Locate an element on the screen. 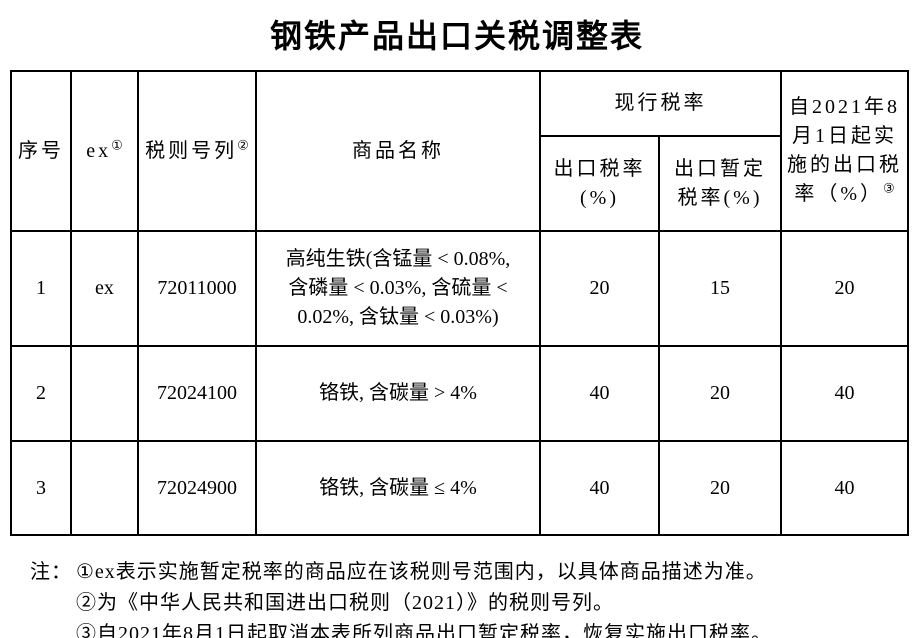 Image resolution: width=914 pixels, height=638 pixels. table-row: 2 72024100 铬铁, 含碳量 > 4% 40 20 40 is located at coordinates (459, 393).